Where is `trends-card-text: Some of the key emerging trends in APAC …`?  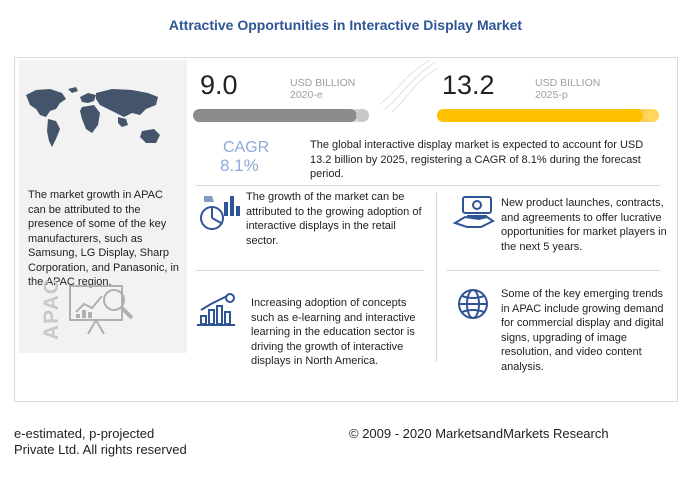
trends-card-text: Some of the key emerging trends in APAC … is located at coordinates (582, 330).